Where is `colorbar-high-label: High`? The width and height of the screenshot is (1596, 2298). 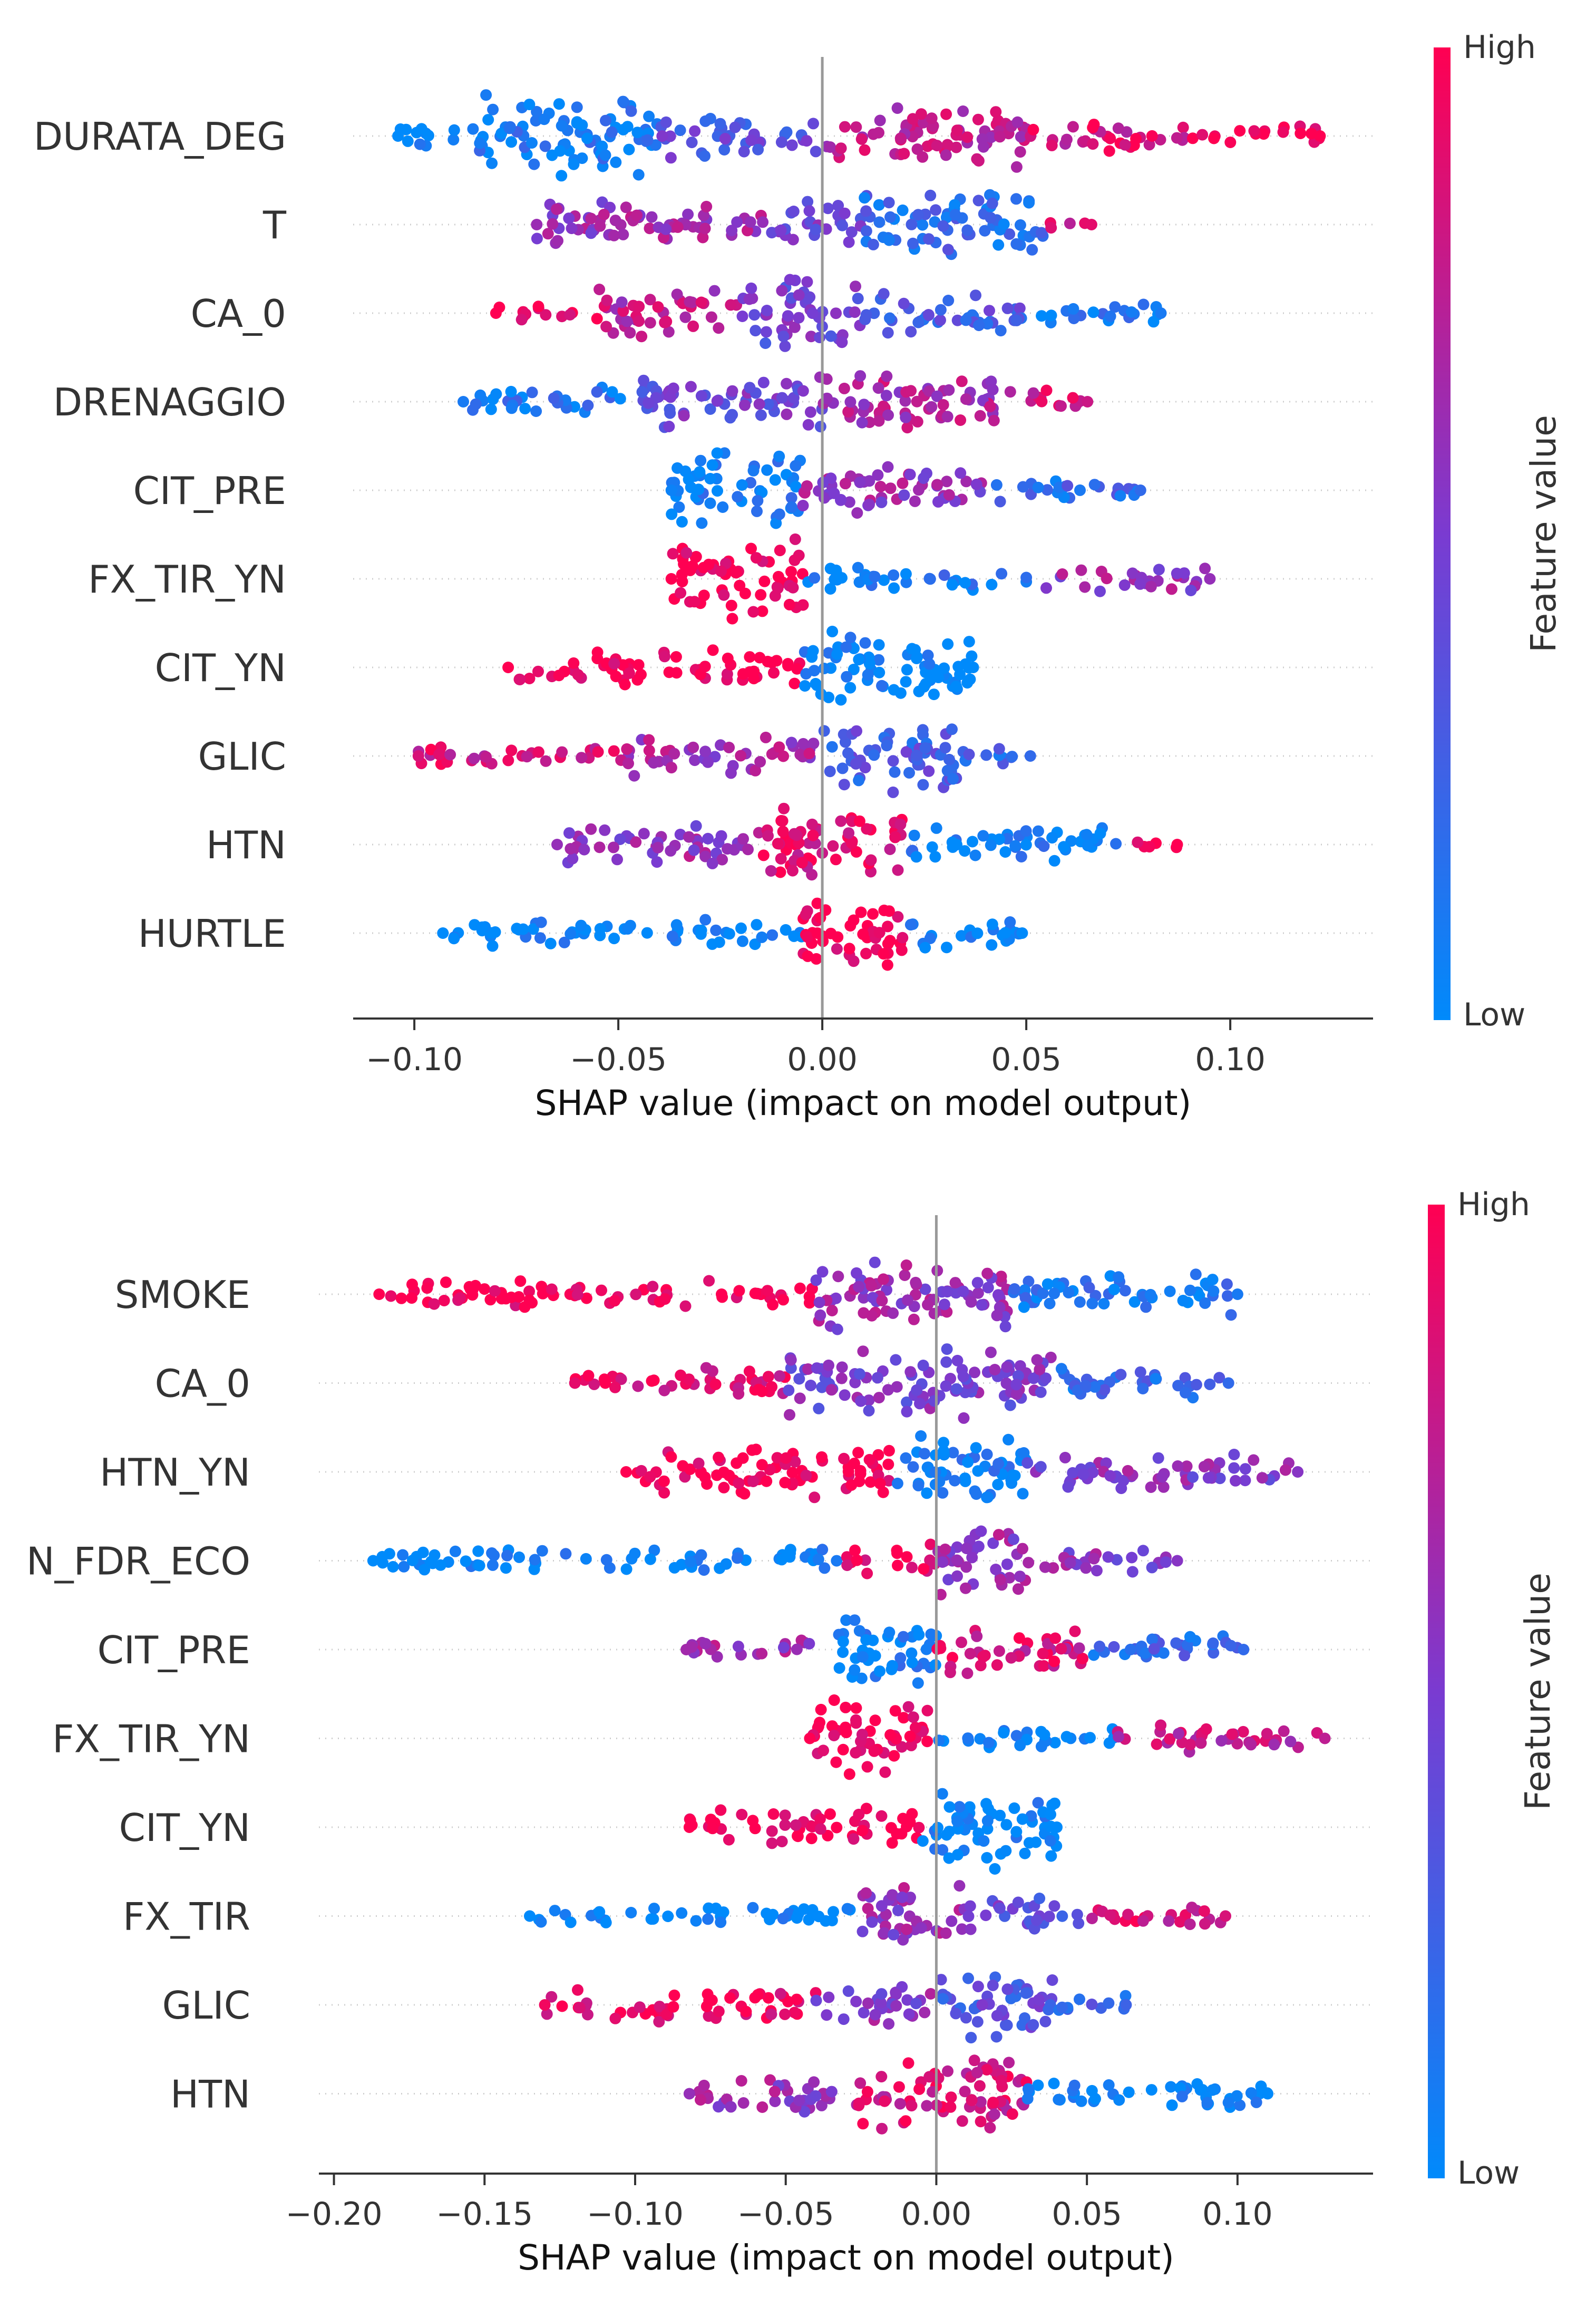 colorbar-high-label: High is located at coordinates (1500, 47).